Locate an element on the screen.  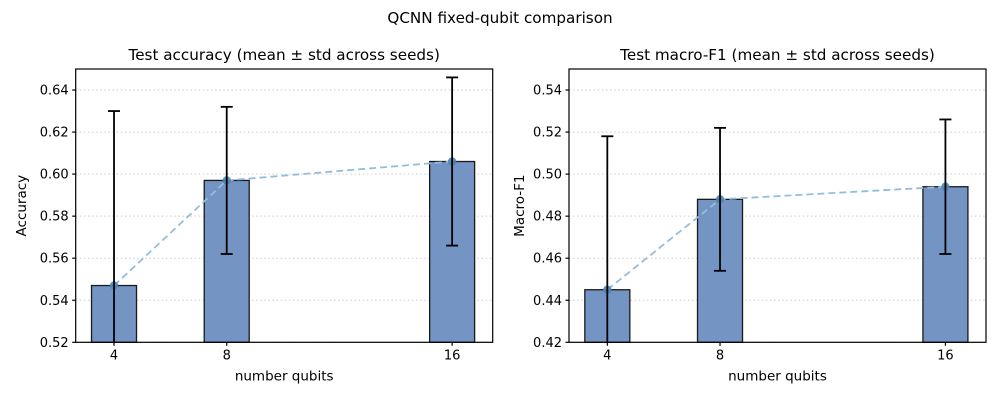
y-tick-label: 0.42 is located at coordinates (547, 343).